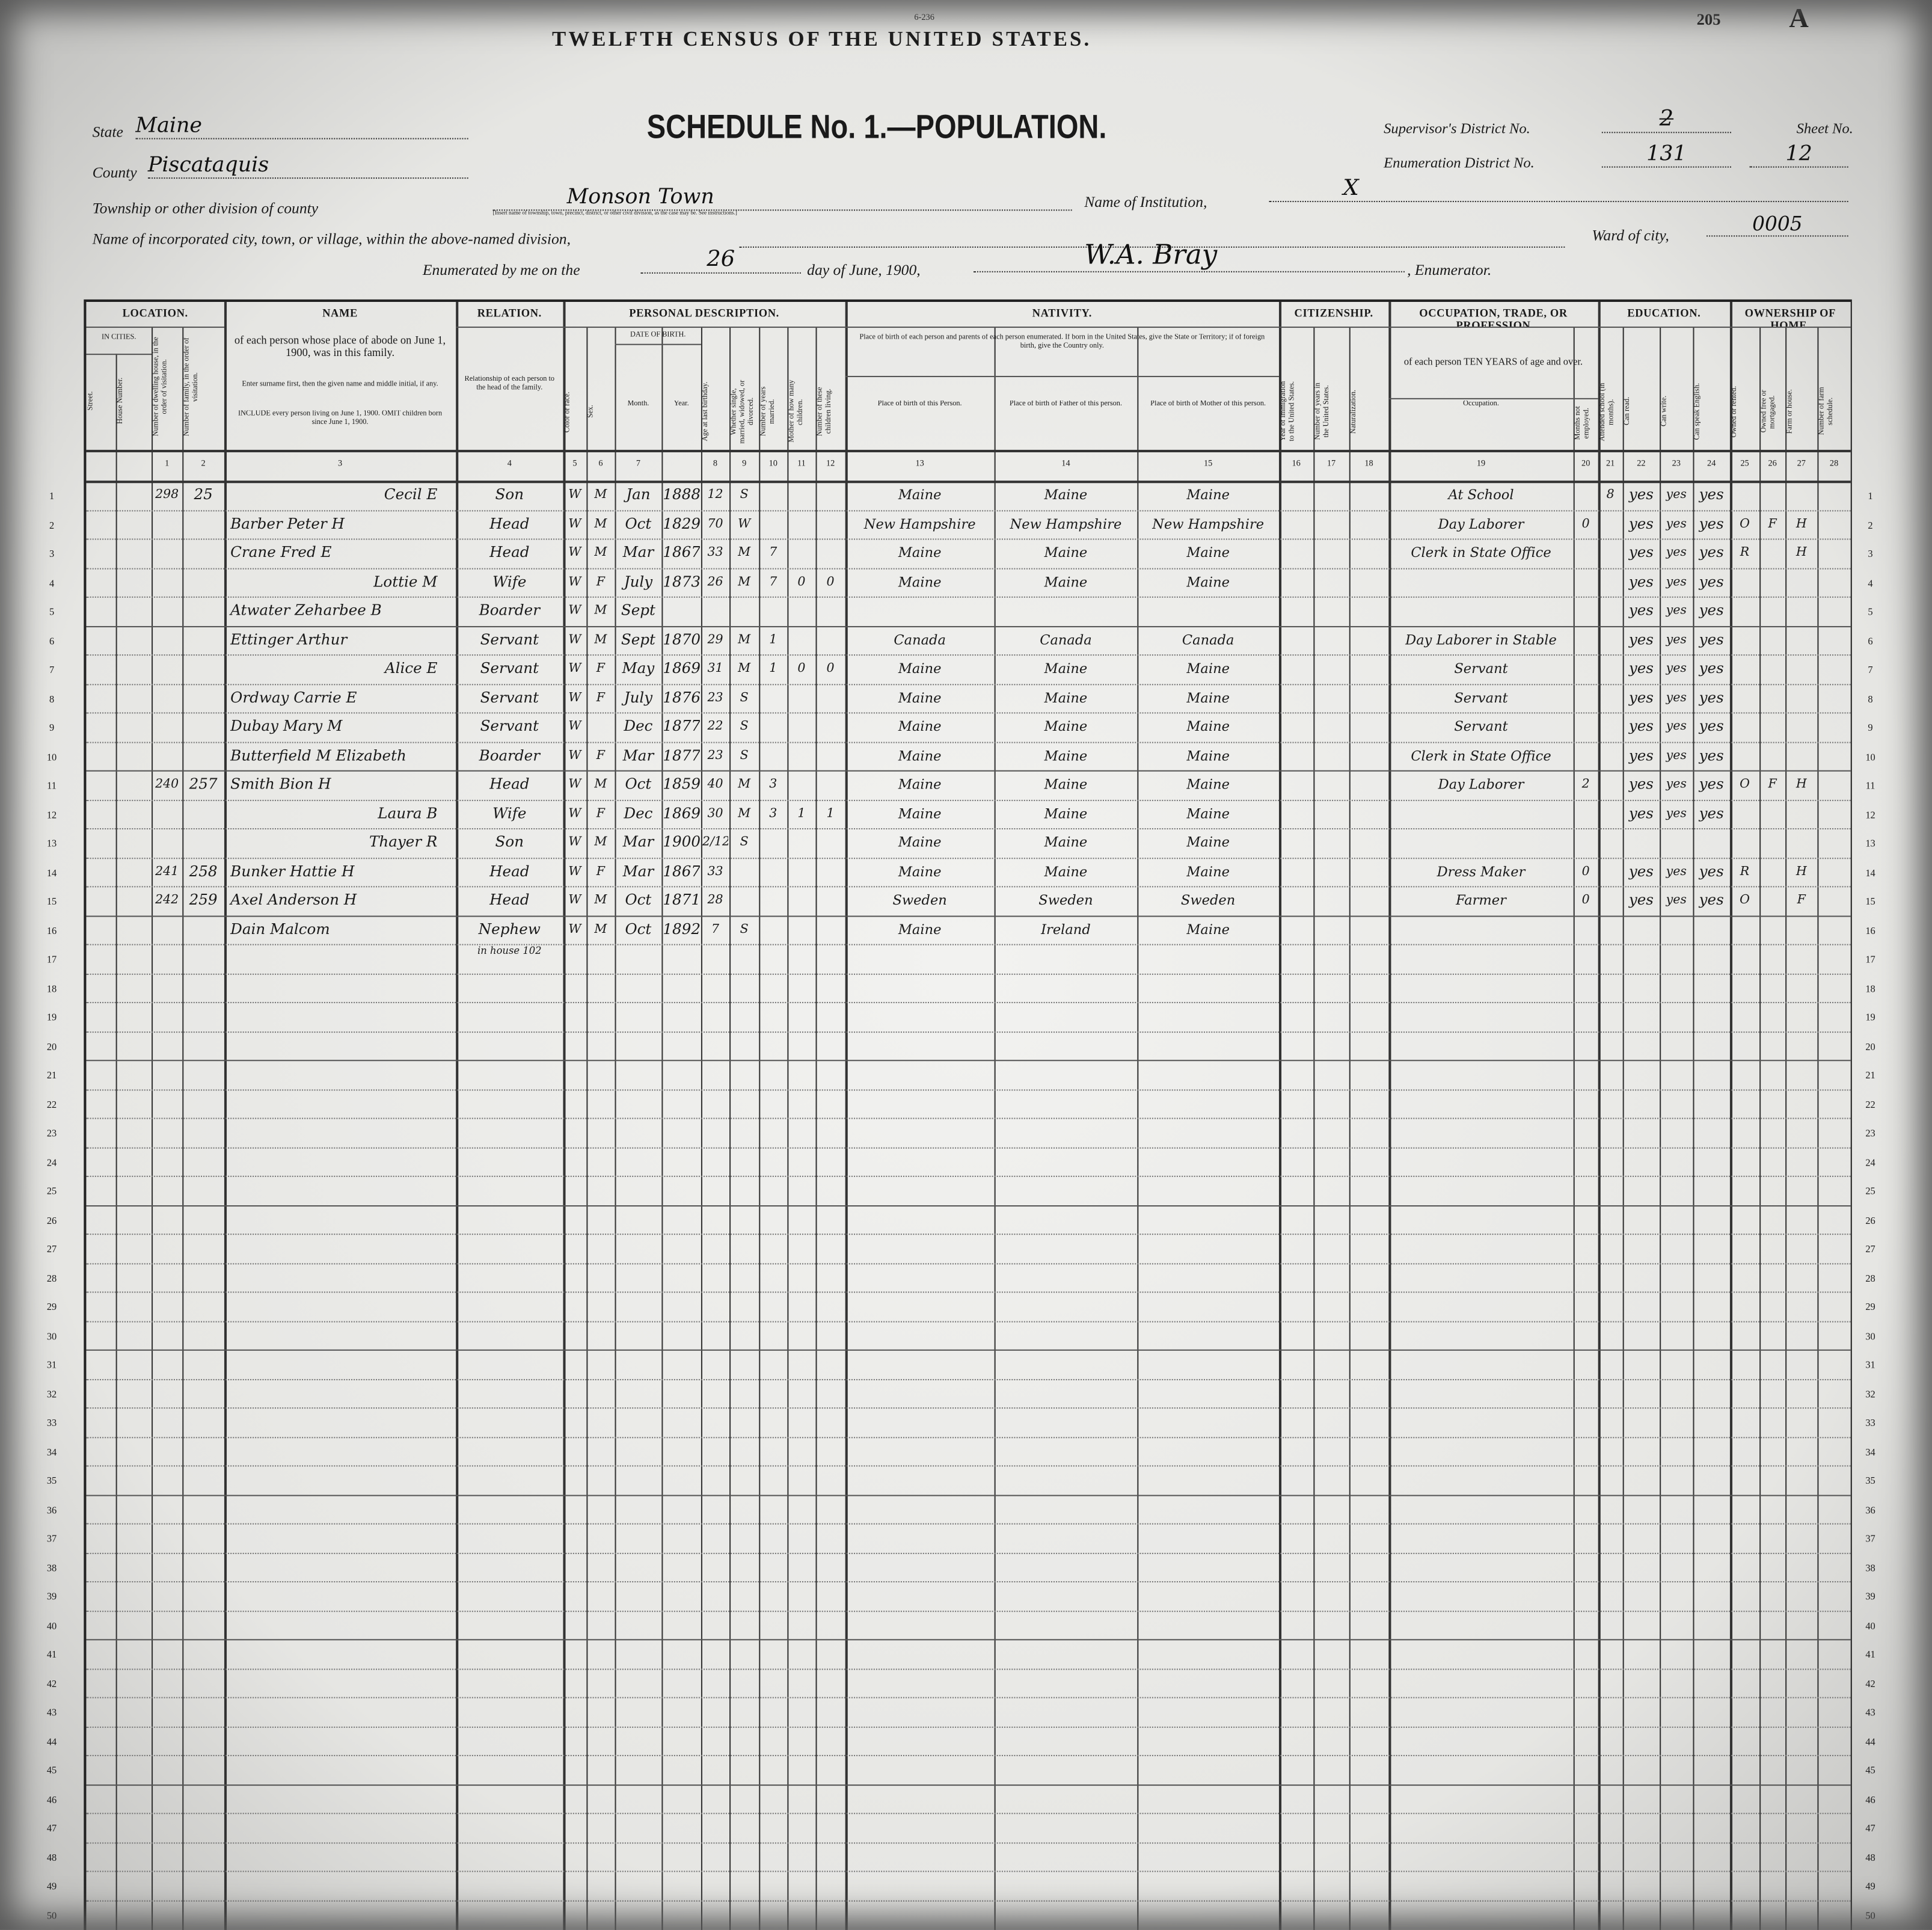 This screenshot has height=1930, width=1932. Describe the element at coordinates (773, 640) in the screenshot. I see `cell-col-10: 1` at that location.